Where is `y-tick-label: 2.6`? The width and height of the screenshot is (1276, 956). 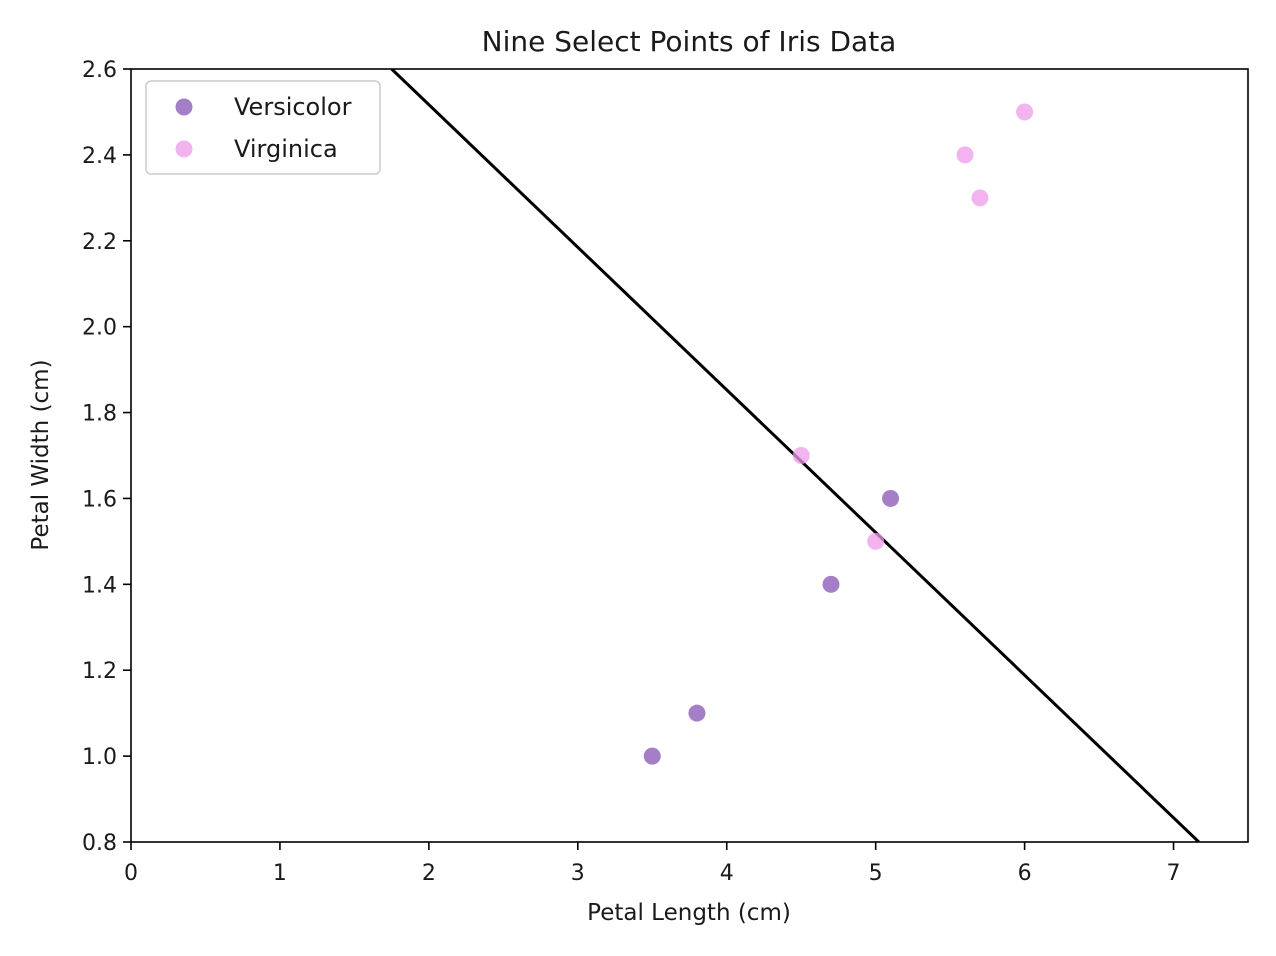 y-tick-label: 2.6 is located at coordinates (99, 70).